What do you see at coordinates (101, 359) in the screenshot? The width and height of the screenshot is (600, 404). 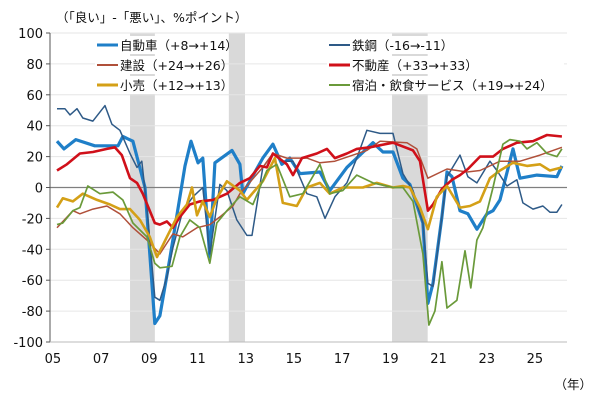 I see `x-tick-label: 07` at bounding box center [101, 359].